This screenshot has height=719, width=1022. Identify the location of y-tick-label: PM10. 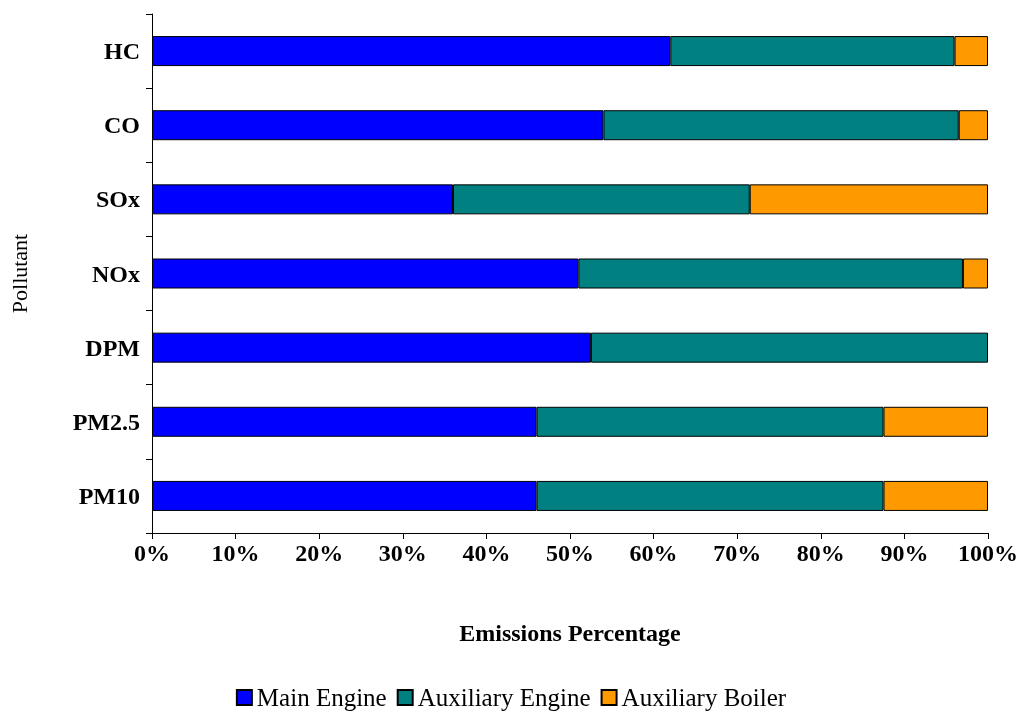
(109, 495).